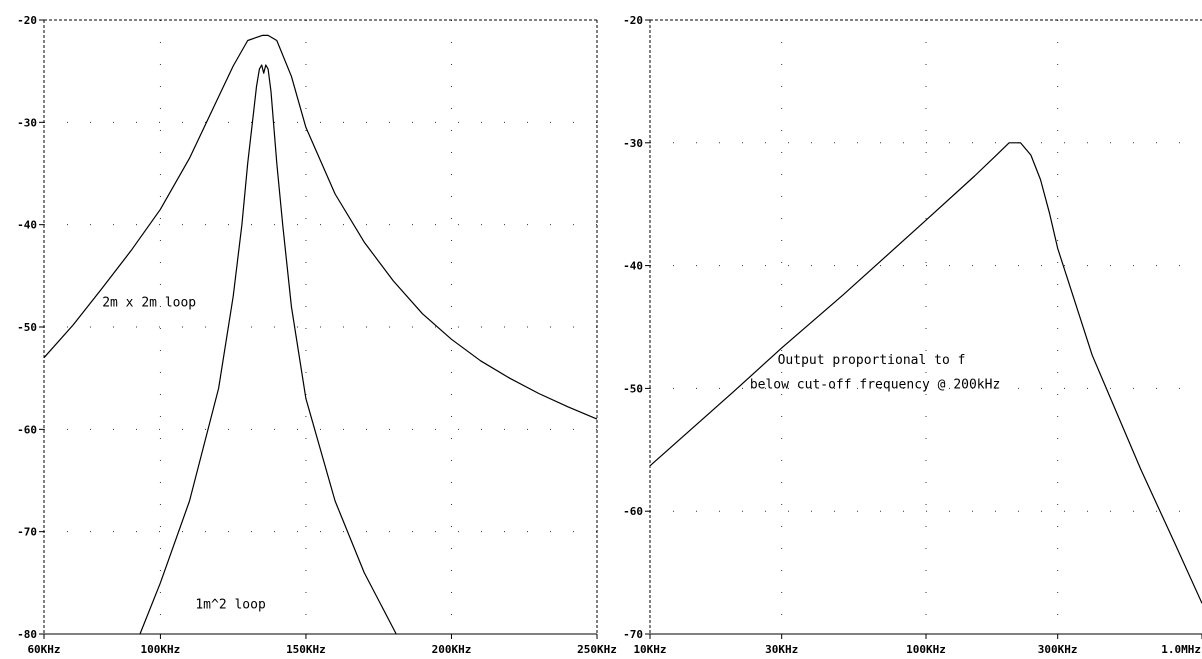  I want to click on chart-2-y-tick-label-3: -50, so click(633, 388).